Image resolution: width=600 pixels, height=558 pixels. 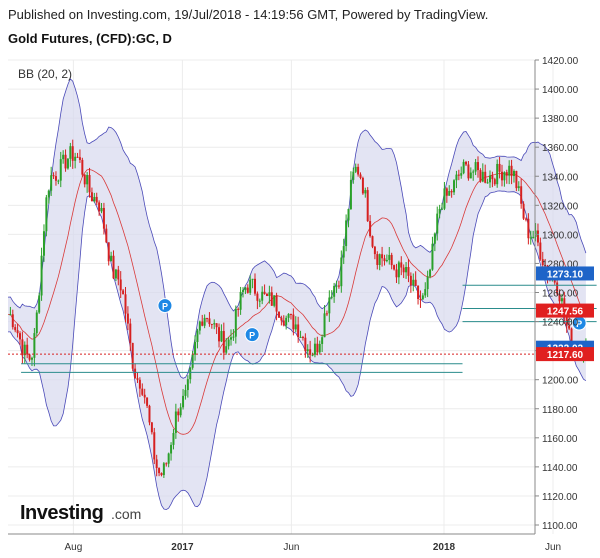 I want to click on x-axis: Aug2017Jun2018JunNov, so click(x=284, y=543).